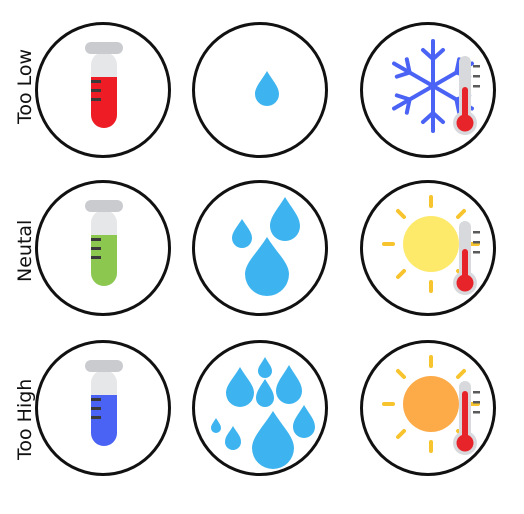 Image resolution: width=524 pixels, height=514 pixels. Describe the element at coordinates (104, 85) in the screenshot. I see `red-test-tube-icon` at that location.